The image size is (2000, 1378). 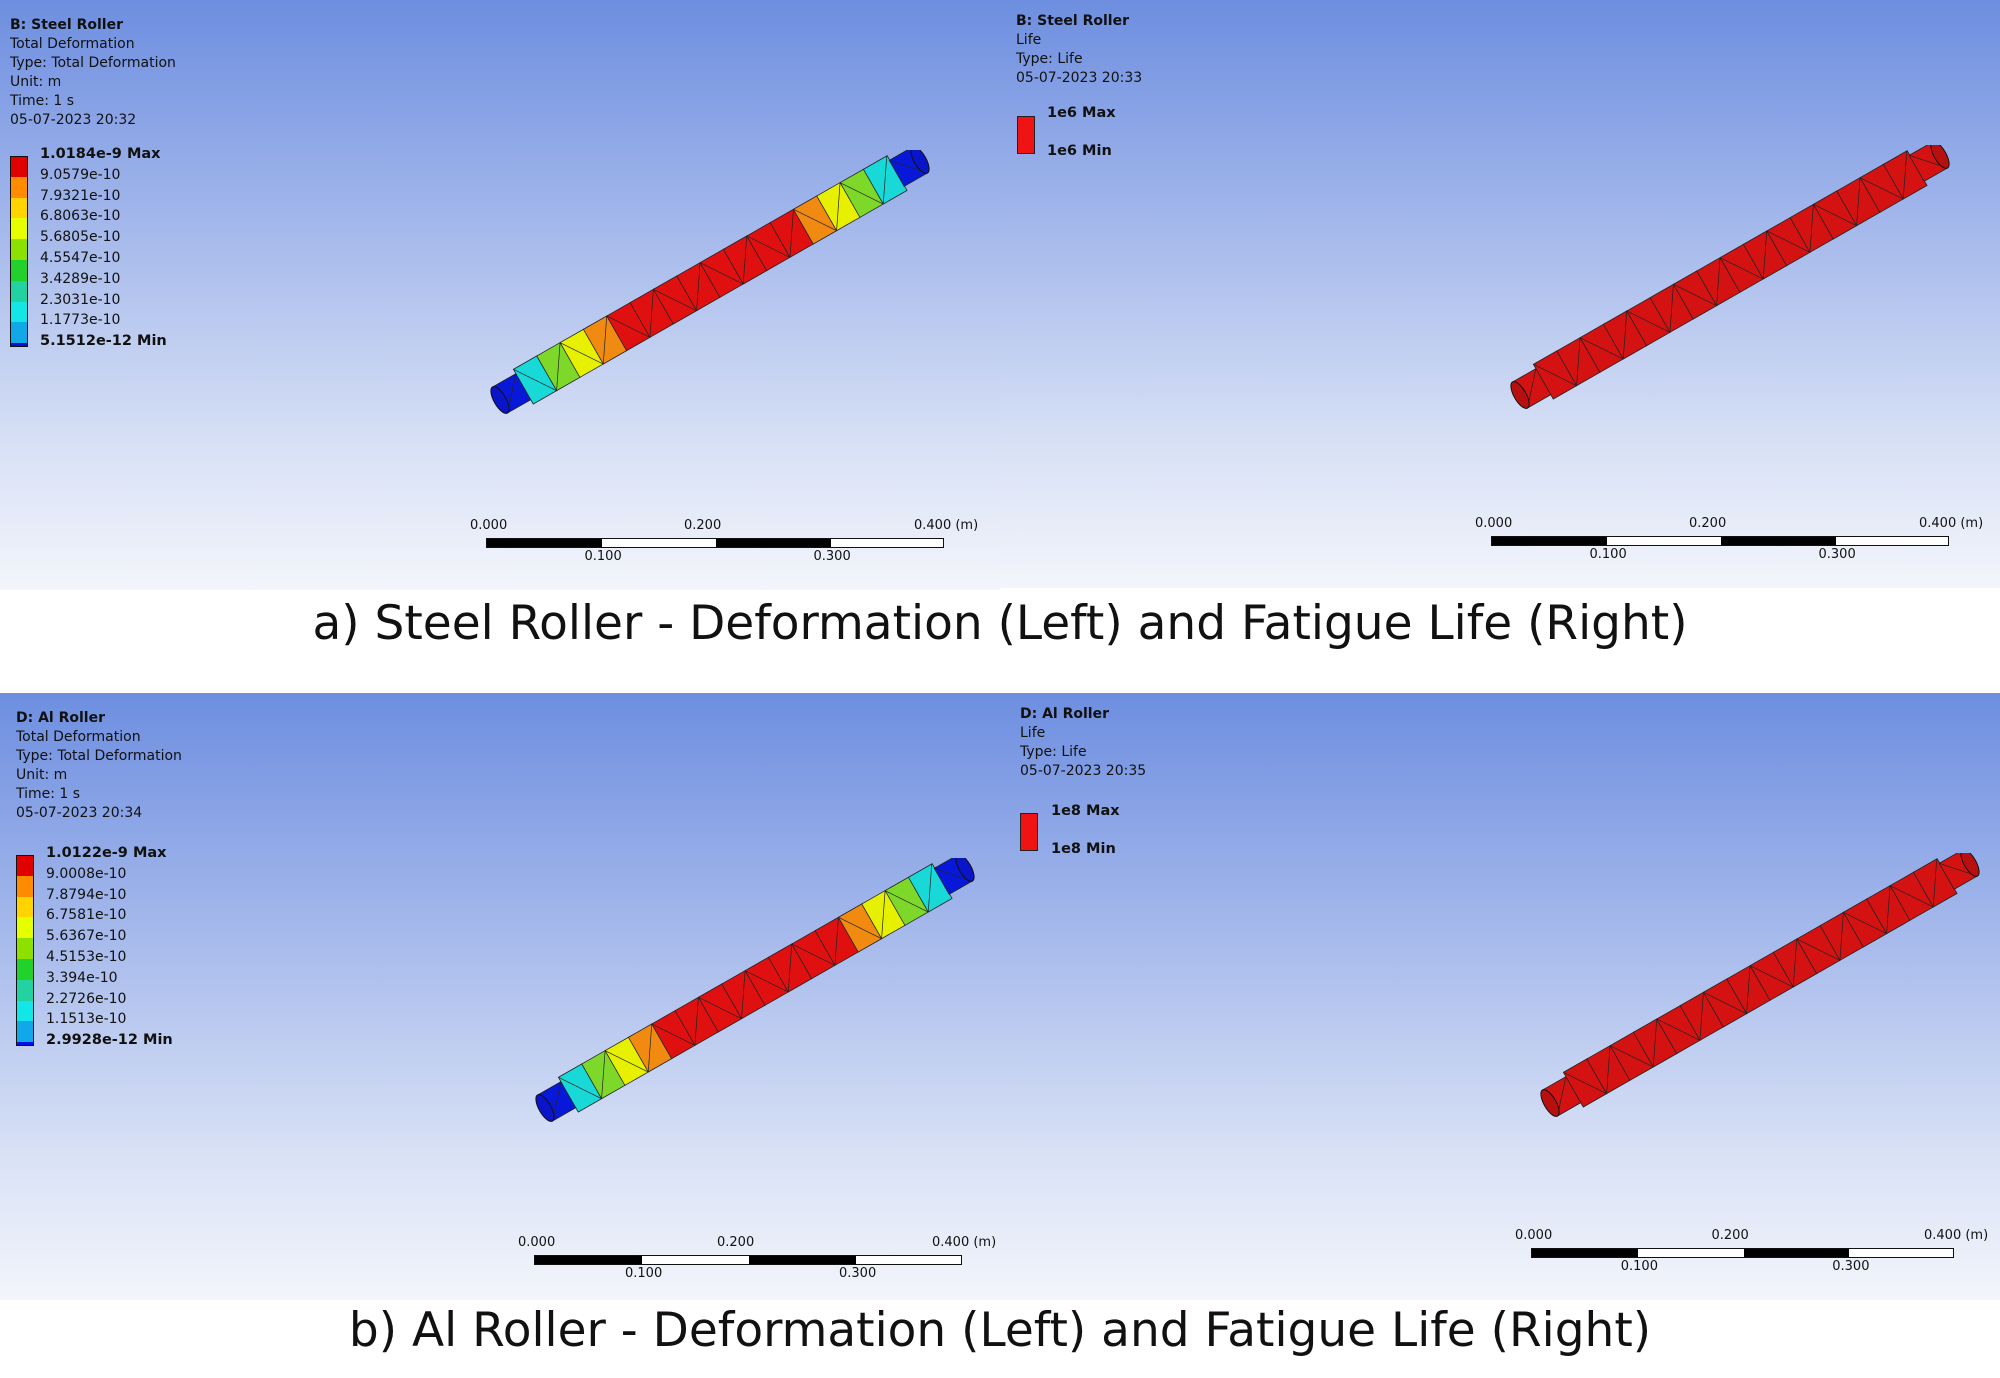 What do you see at coordinates (60, 718) in the screenshot?
I see `result-title: D: Al Roller` at bounding box center [60, 718].